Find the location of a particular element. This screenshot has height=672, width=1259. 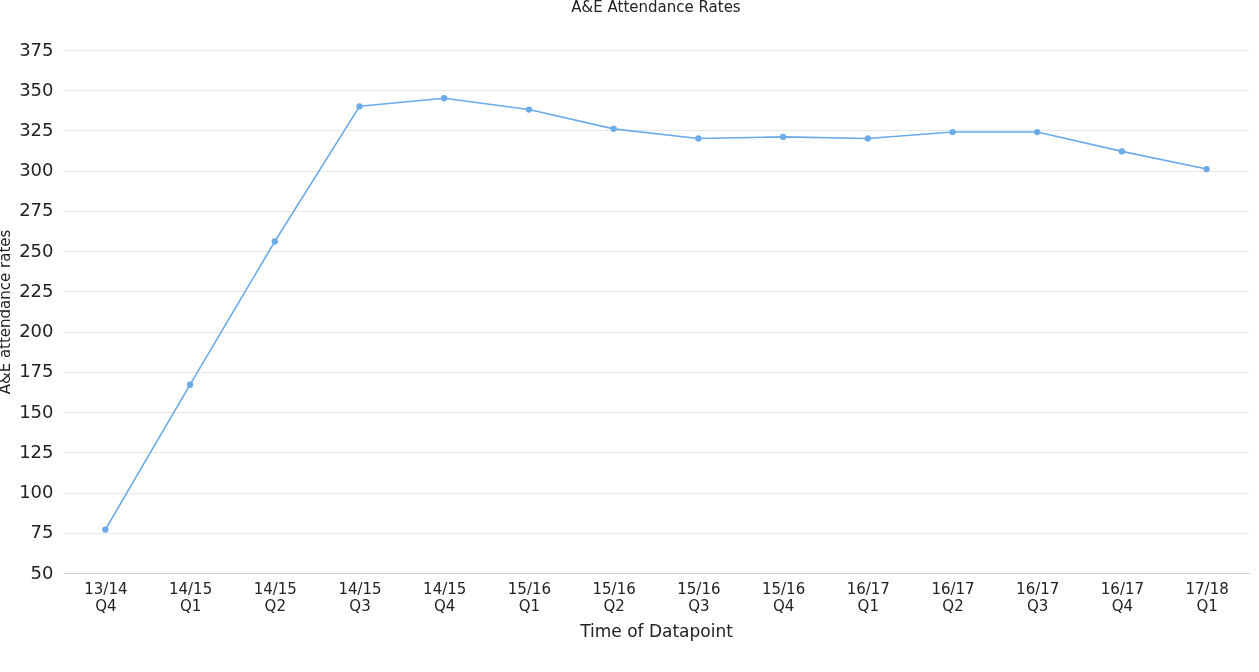

x-tick-label: 14/15 Q2 is located at coordinates (275, 597).